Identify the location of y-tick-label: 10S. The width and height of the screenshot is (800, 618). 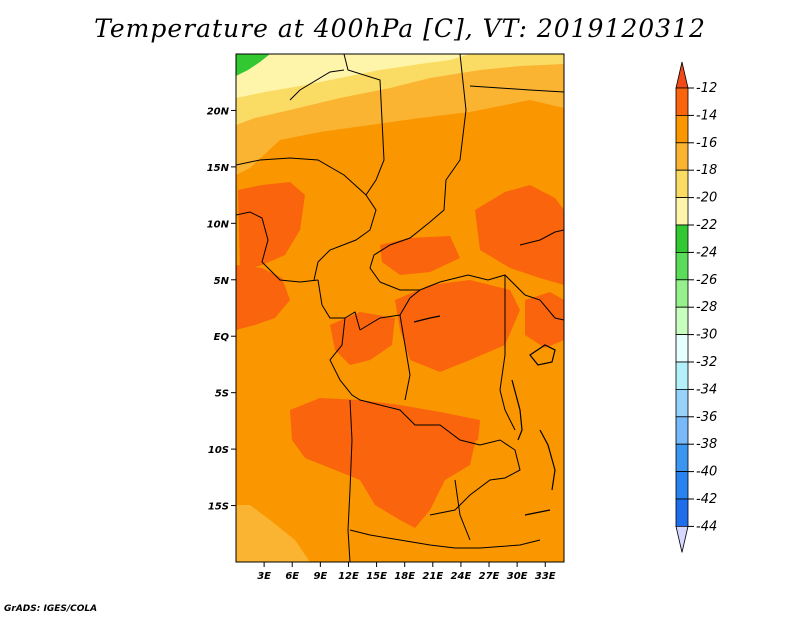
(218, 450).